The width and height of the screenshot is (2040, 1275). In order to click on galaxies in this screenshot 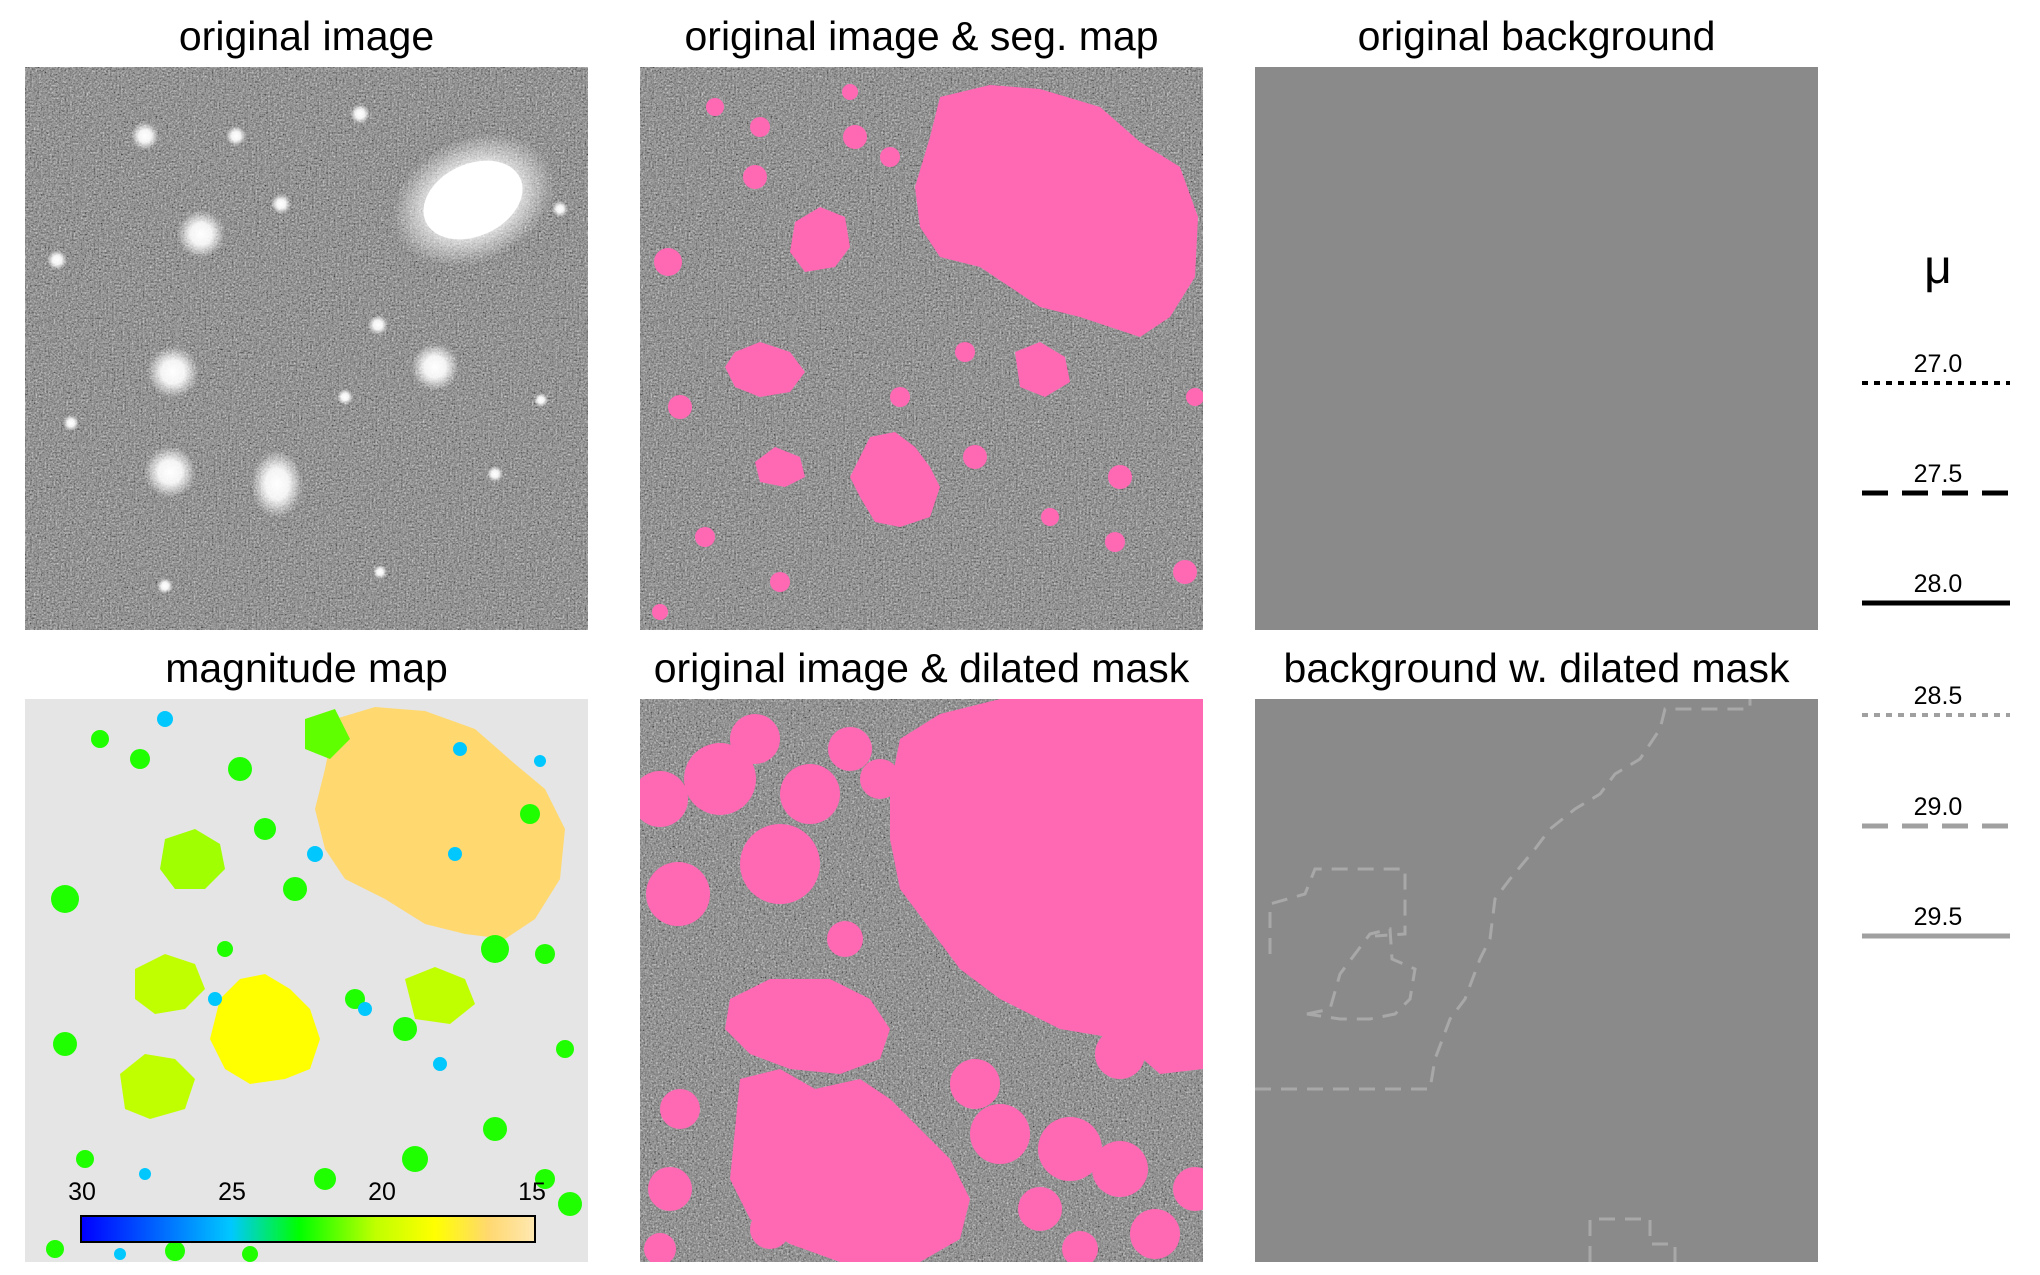, I will do `click(307, 349)`.